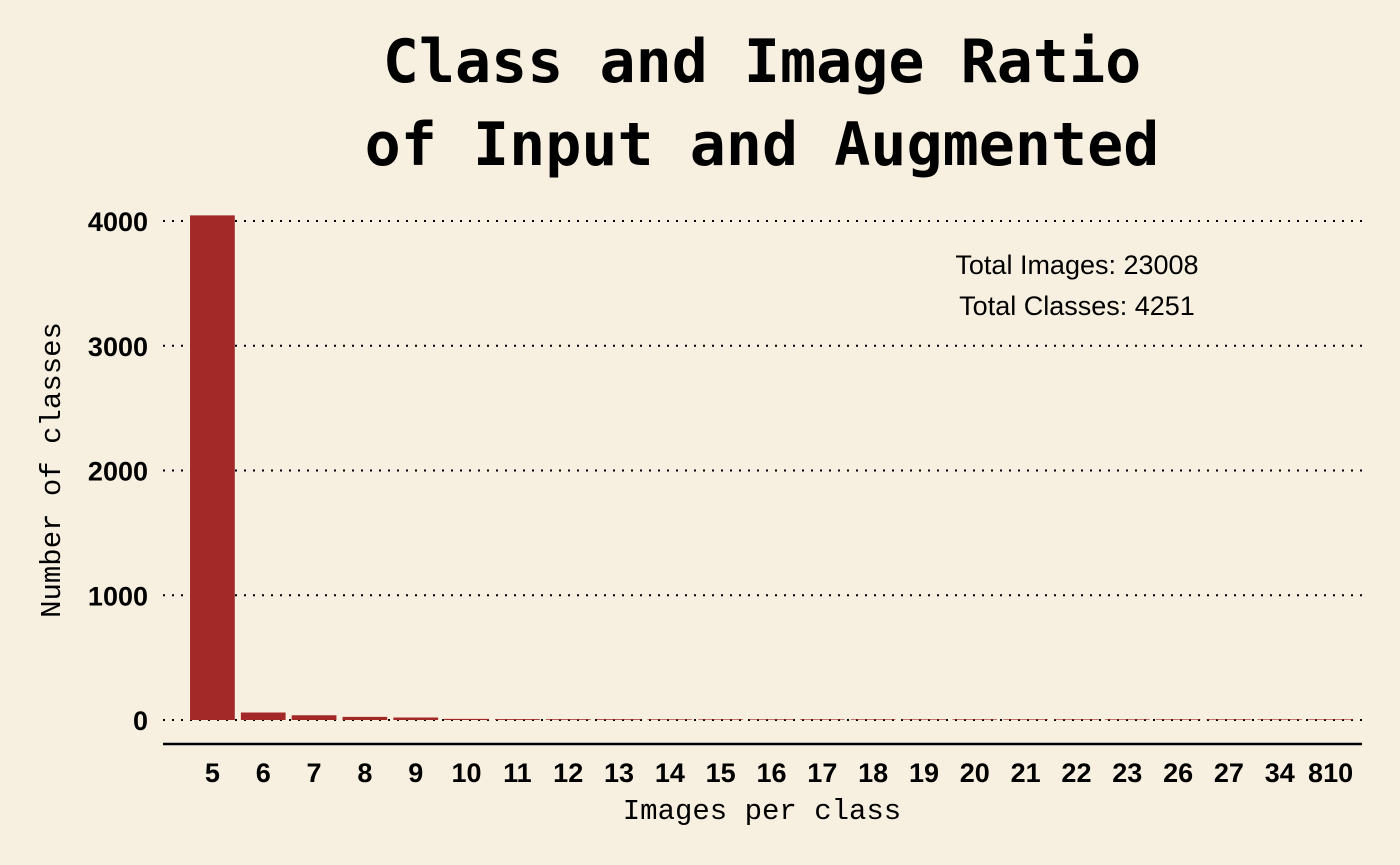 The image size is (1400, 865). What do you see at coordinates (721, 773) in the screenshot?
I see `x-tick-label: 15` at bounding box center [721, 773].